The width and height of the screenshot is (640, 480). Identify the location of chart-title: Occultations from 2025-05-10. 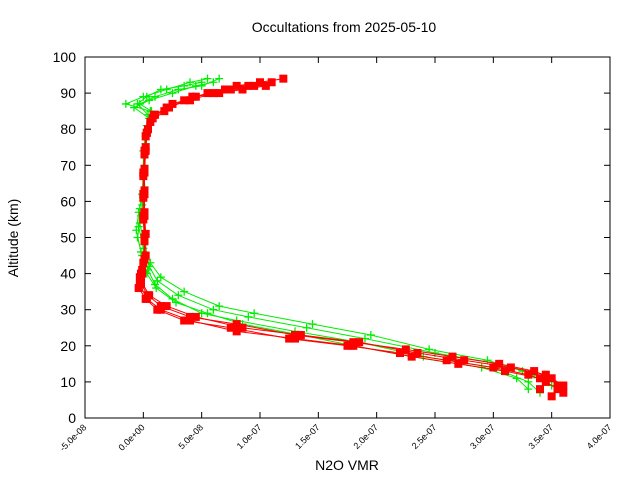
(344, 27).